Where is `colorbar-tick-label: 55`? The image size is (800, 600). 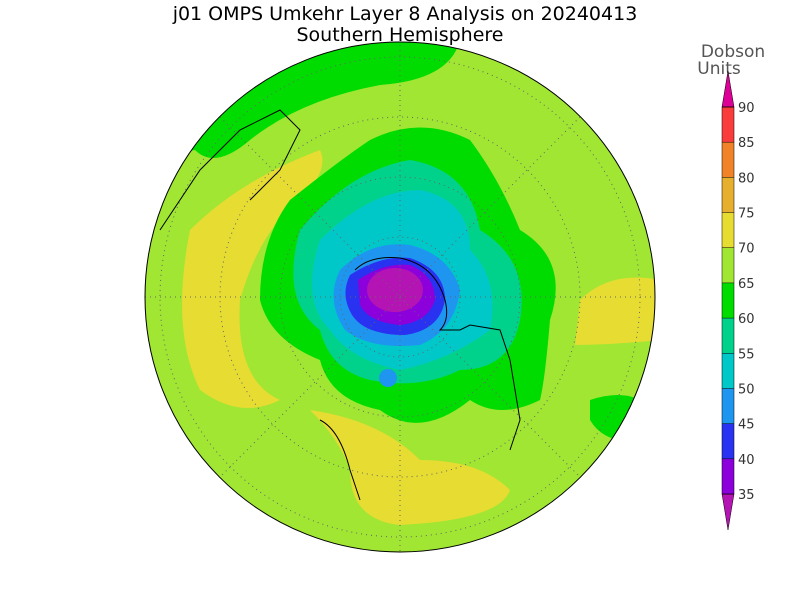
colorbar-tick-label: 55 is located at coordinates (746, 354).